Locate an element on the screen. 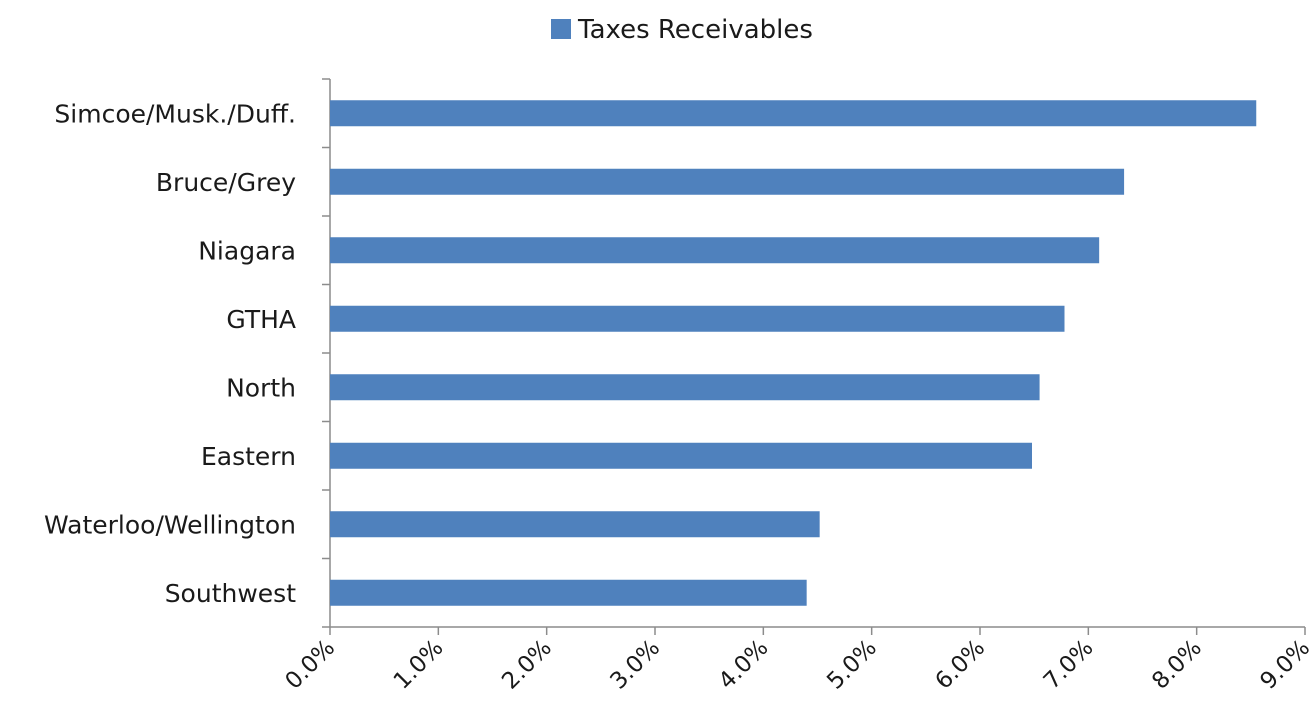 The height and width of the screenshot is (717, 1315). category-label: Simcoe/Musk./Duff. is located at coordinates (175, 113).